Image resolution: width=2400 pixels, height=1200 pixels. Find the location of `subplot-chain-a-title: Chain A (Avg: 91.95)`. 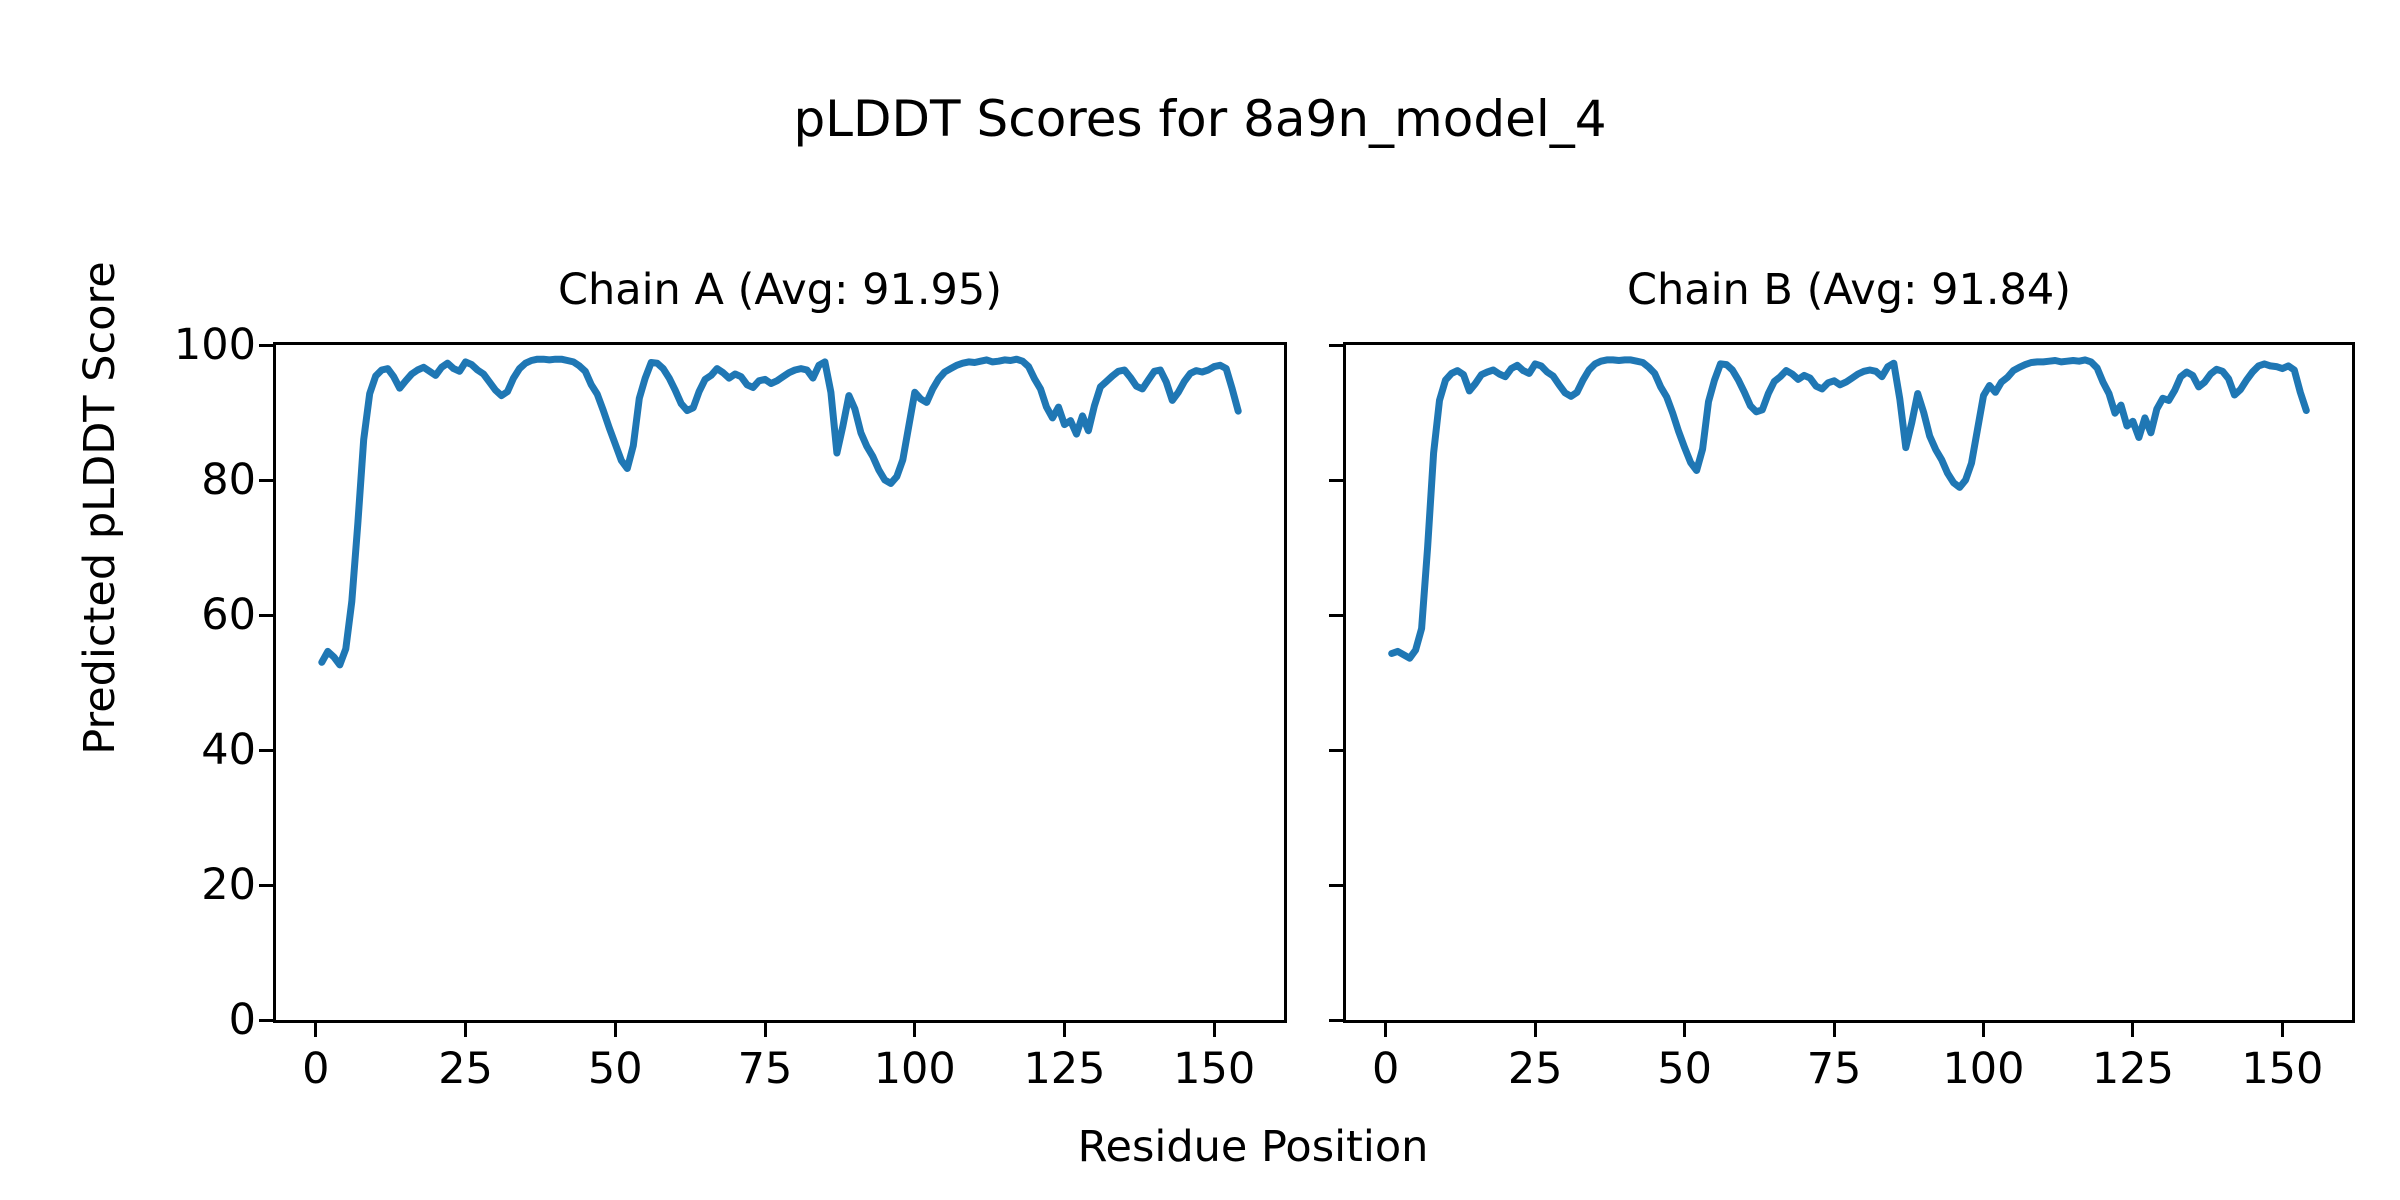

subplot-chain-a-title: Chain A (Avg: 91.95) is located at coordinates (780, 290).